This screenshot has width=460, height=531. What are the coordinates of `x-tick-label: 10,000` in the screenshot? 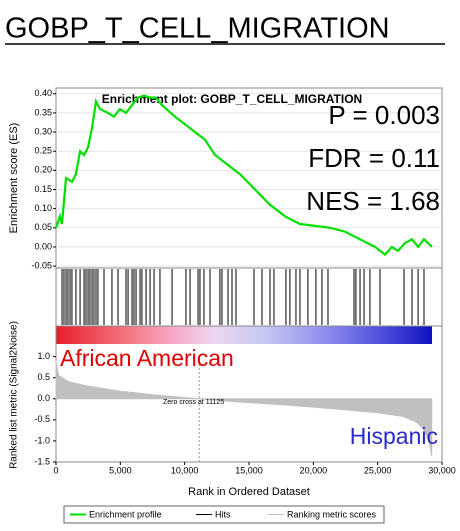 It's located at (185, 470).